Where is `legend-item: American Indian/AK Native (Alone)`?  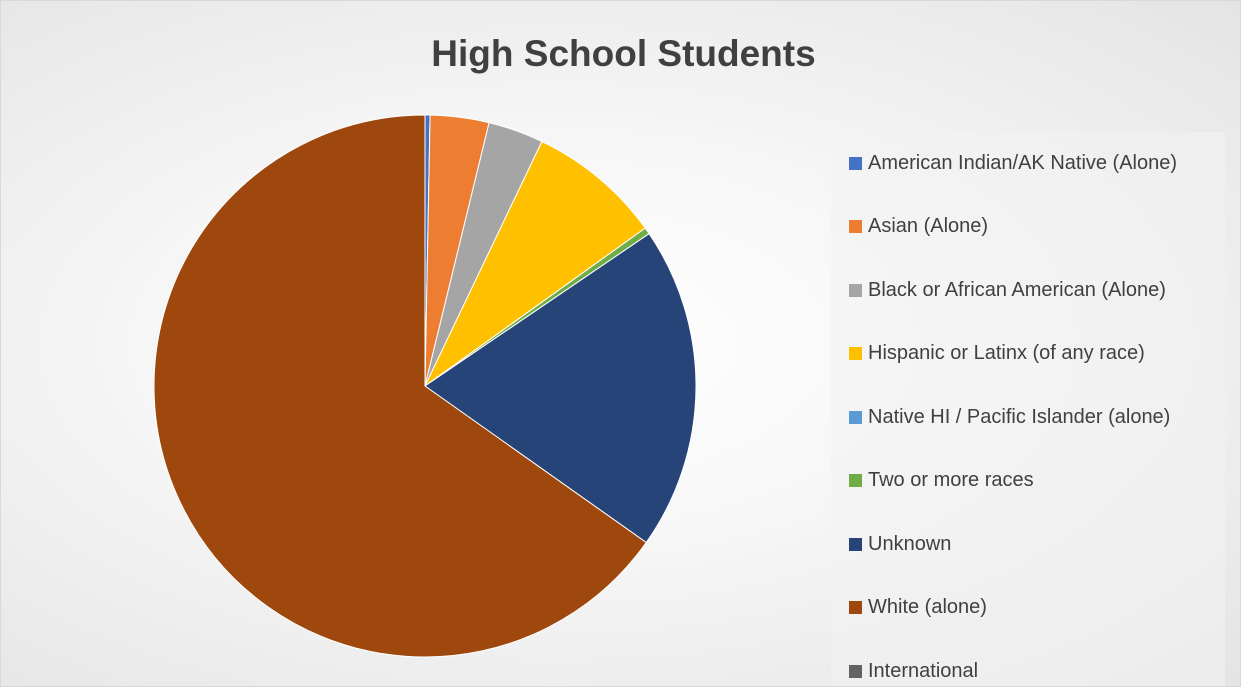 legend-item: American Indian/AK Native (Alone) is located at coordinates (1013, 163).